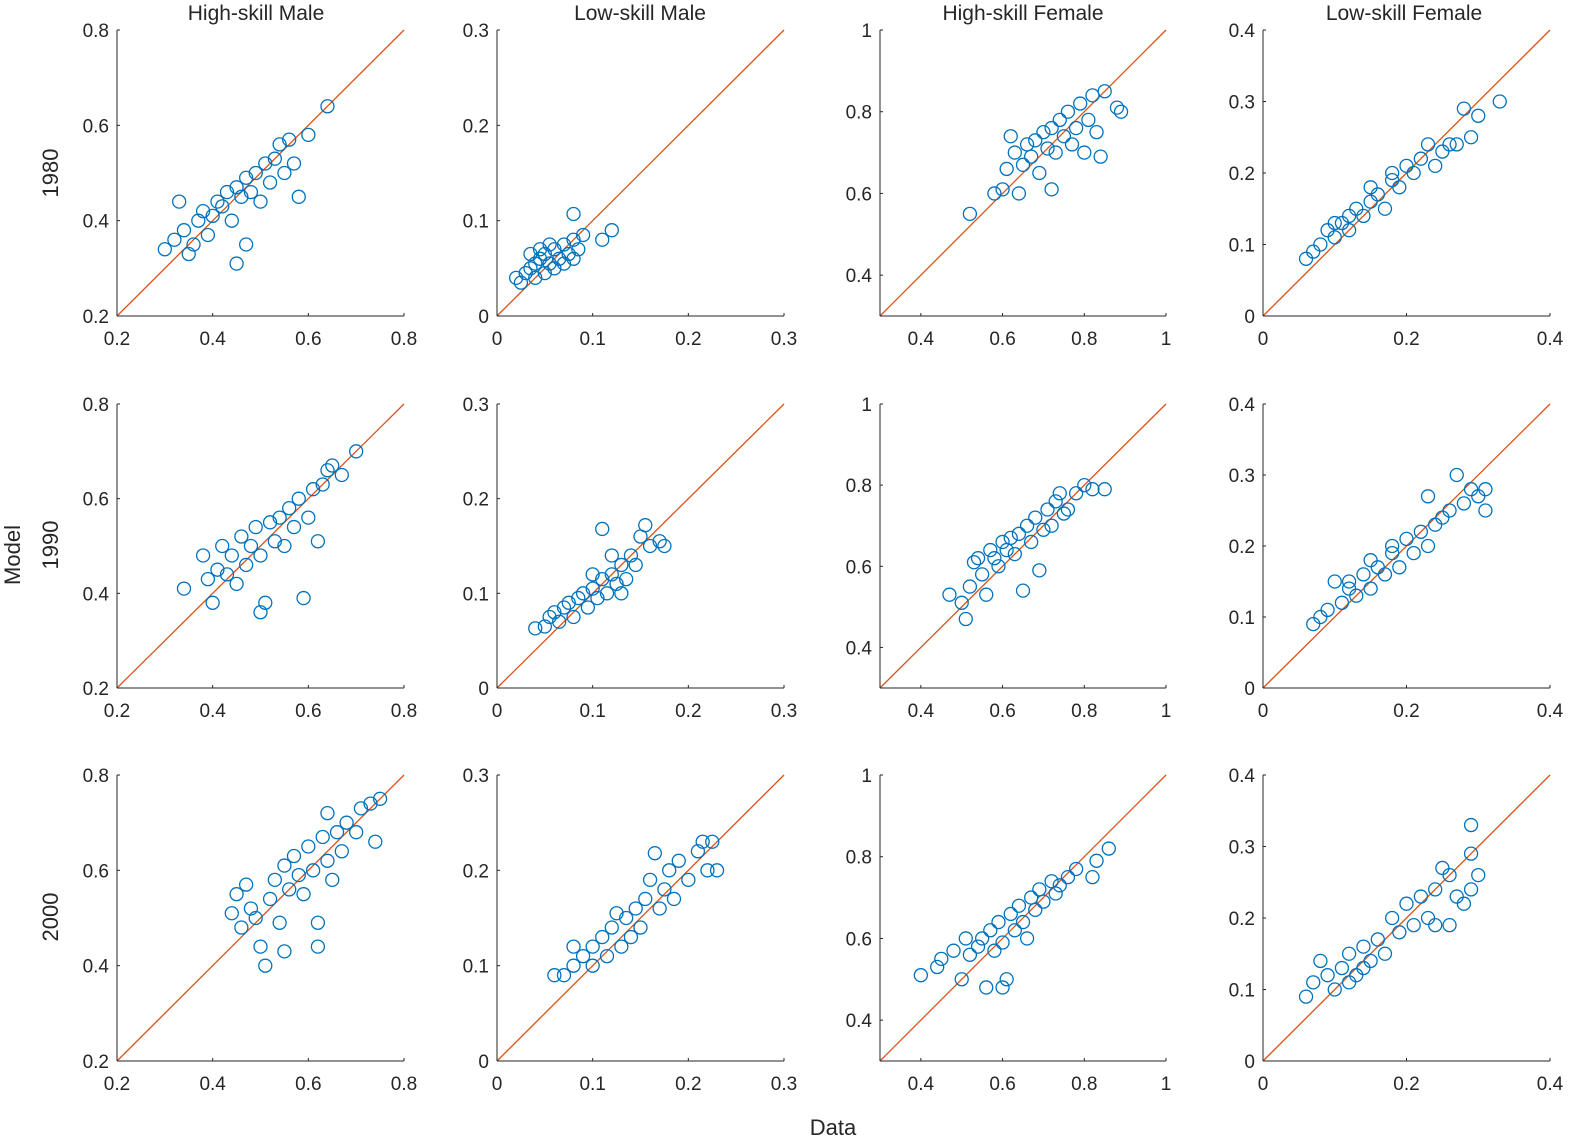 The image size is (1578, 1147). I want to click on panel-2000-c2-y-tick-label: 0.3, so click(476, 776).